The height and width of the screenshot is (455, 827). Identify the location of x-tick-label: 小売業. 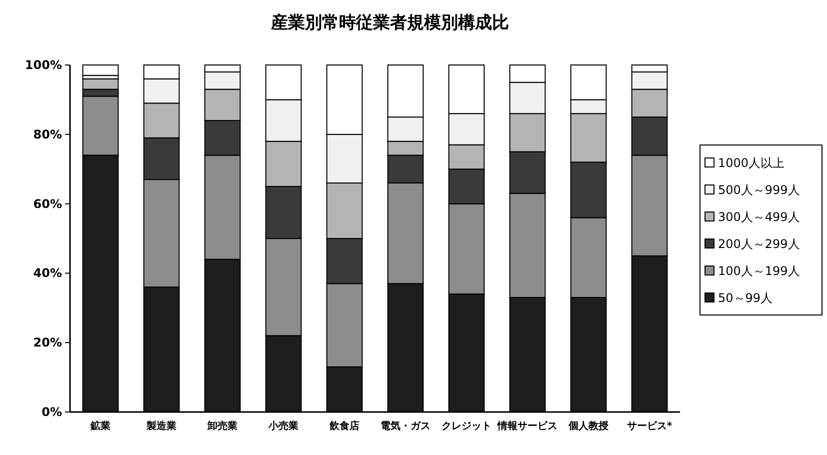
(283, 426).